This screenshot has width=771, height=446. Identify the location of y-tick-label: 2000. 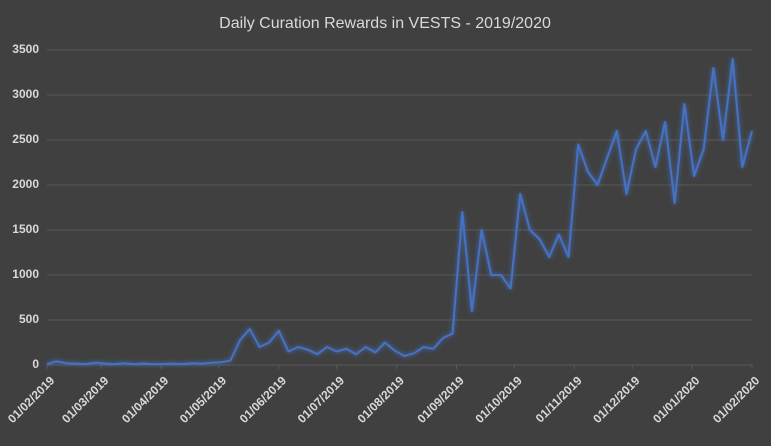
(25, 184).